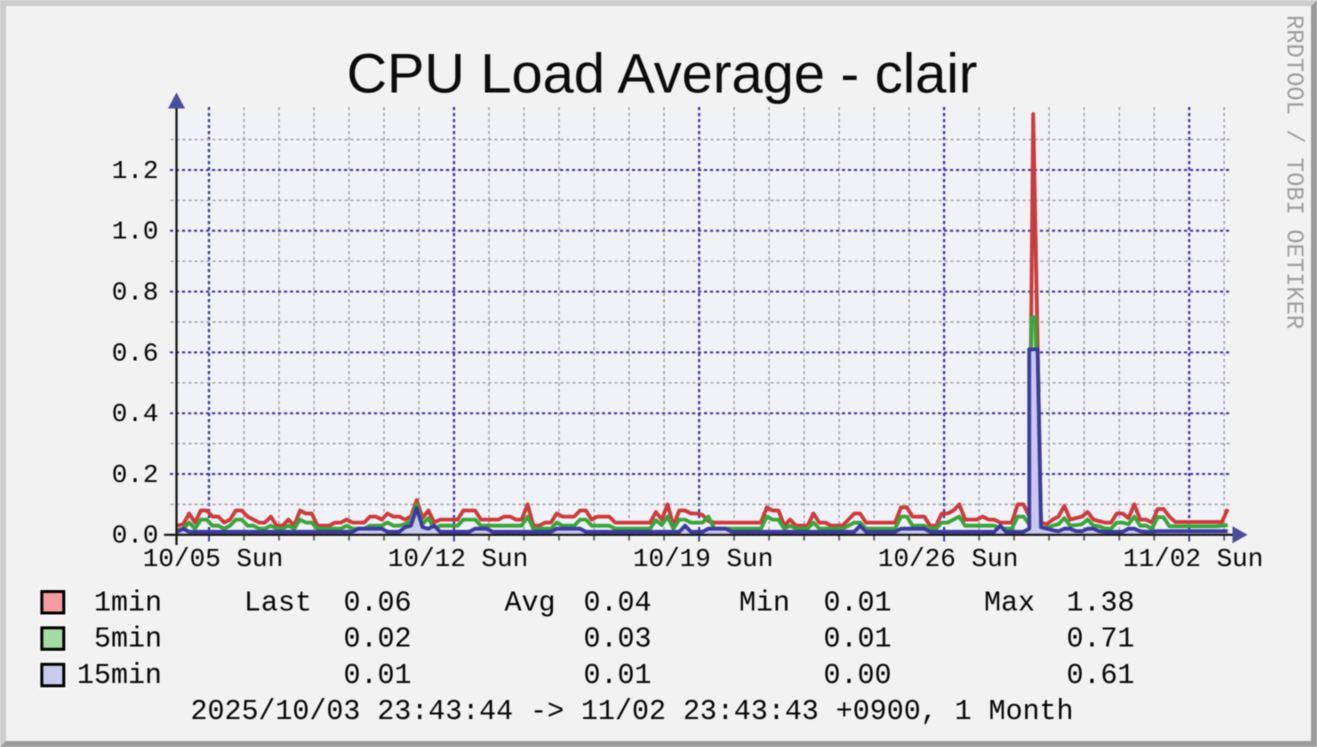  I want to click on svg-text: 5min, so click(128, 640).